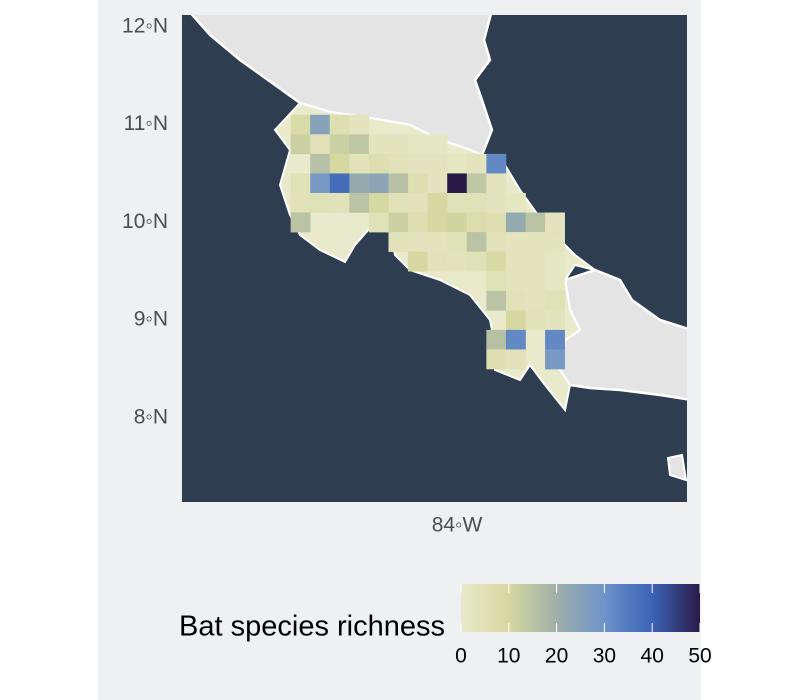  What do you see at coordinates (676, 467) in the screenshot?
I see `land-island` at bounding box center [676, 467].